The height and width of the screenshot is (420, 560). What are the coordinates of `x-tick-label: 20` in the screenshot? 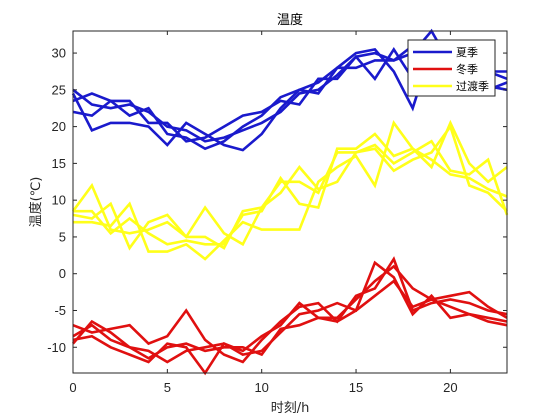 It's located at (450, 387).